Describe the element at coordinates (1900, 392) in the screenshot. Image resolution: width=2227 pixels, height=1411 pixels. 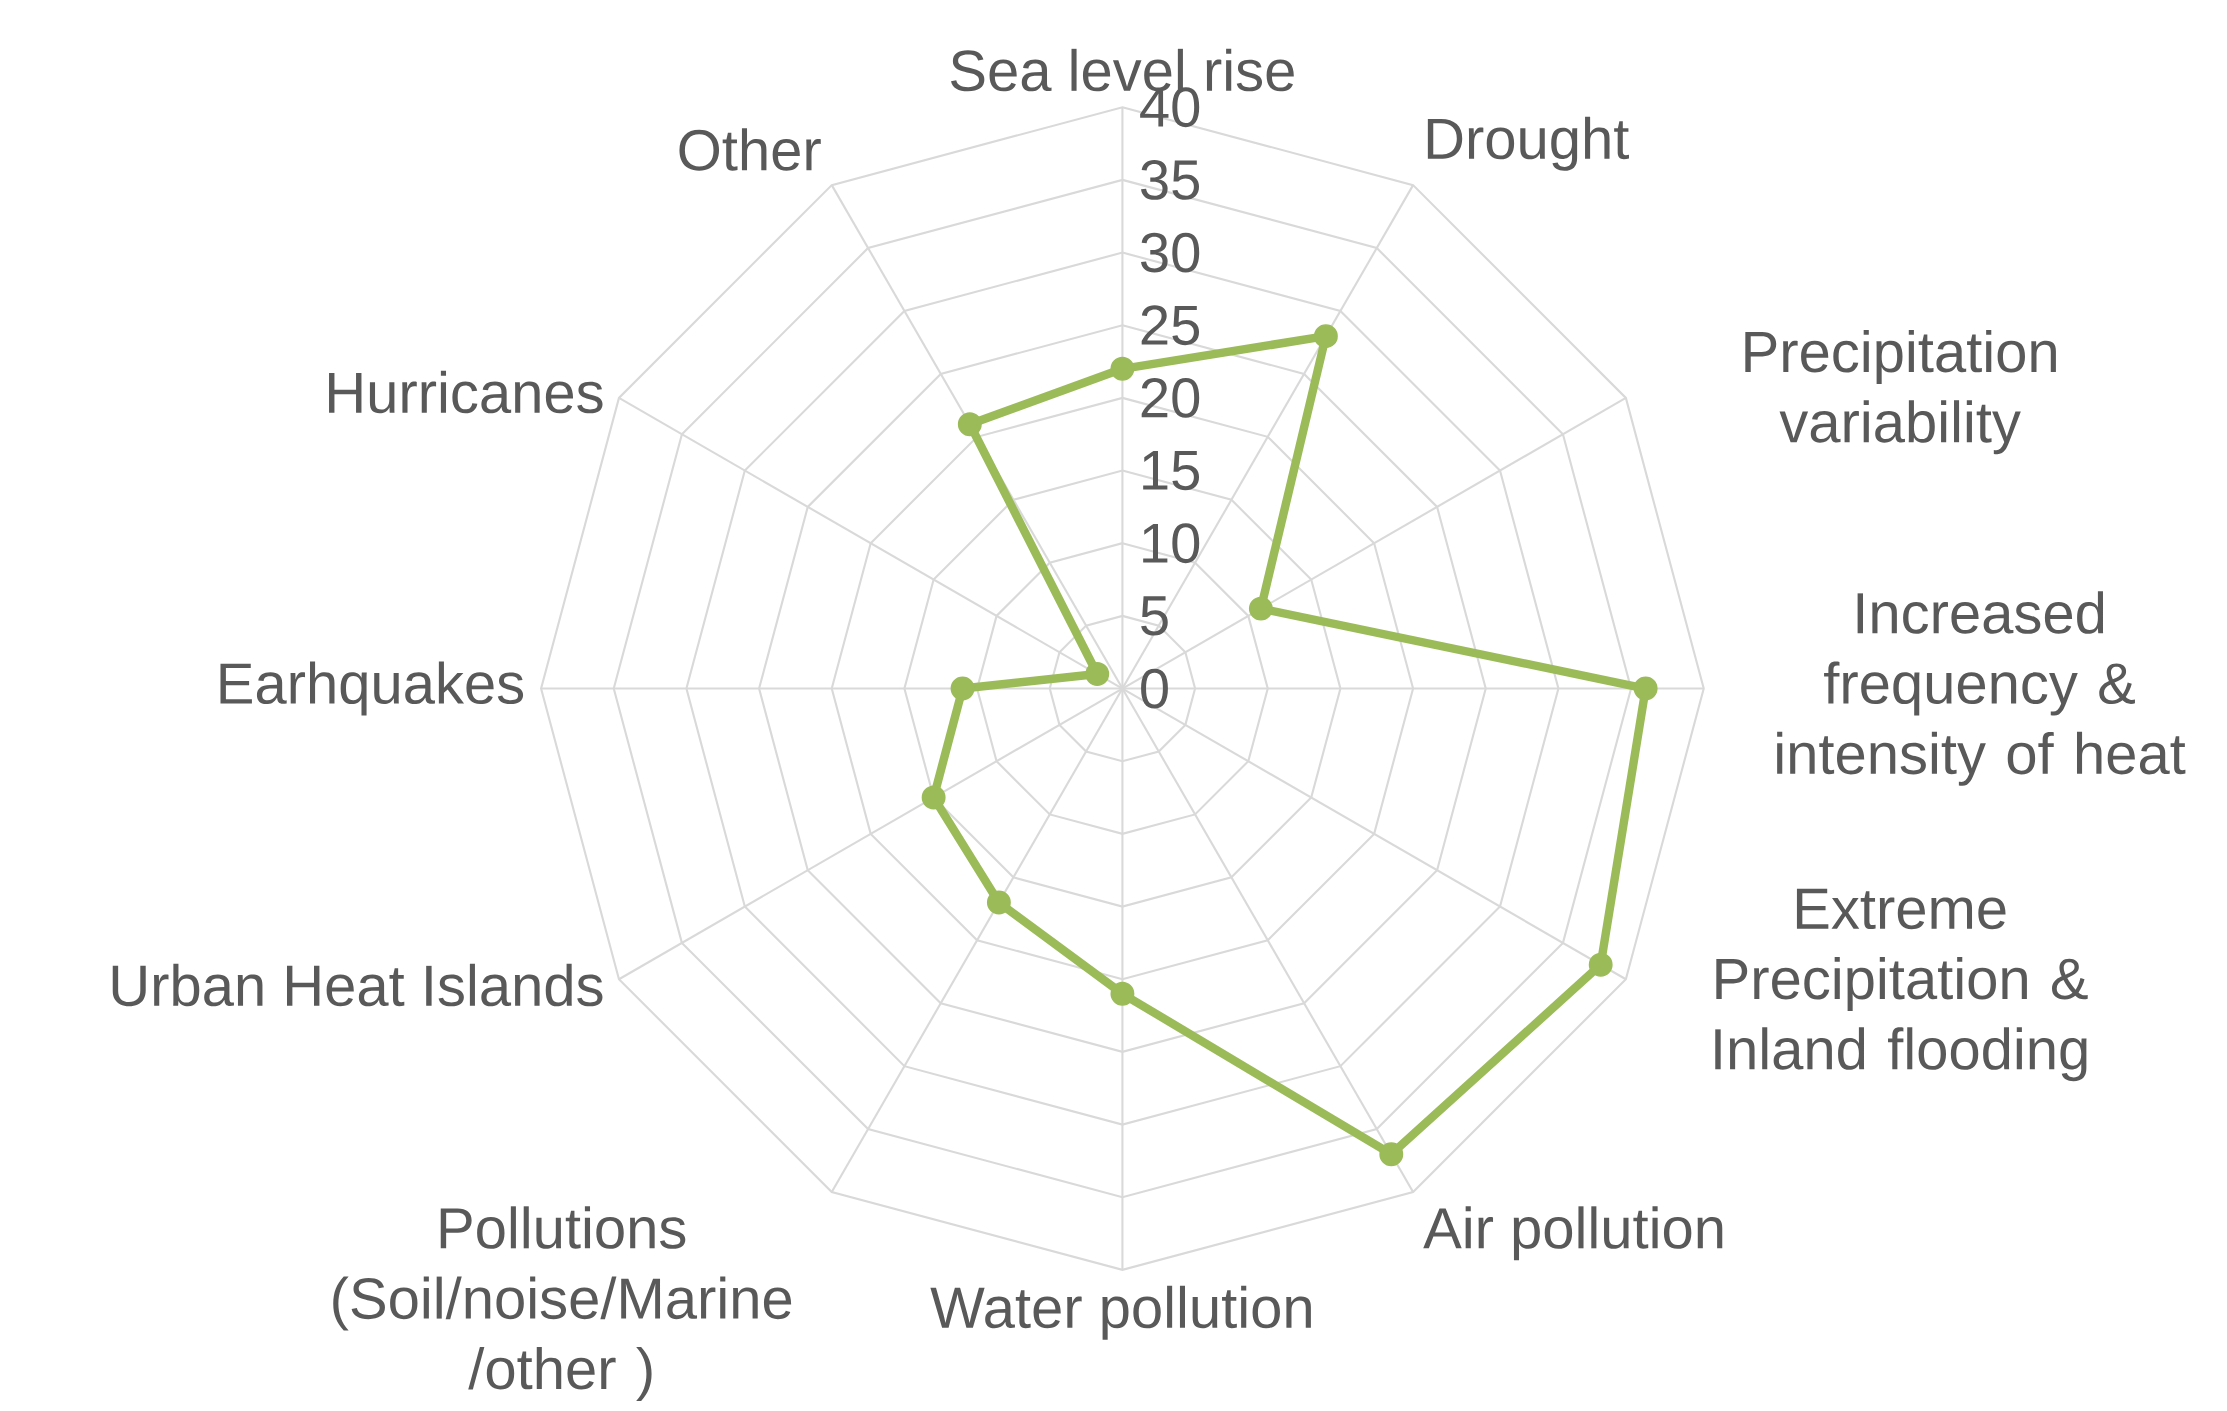
I see `spoke-label: Precipitation variability` at that location.